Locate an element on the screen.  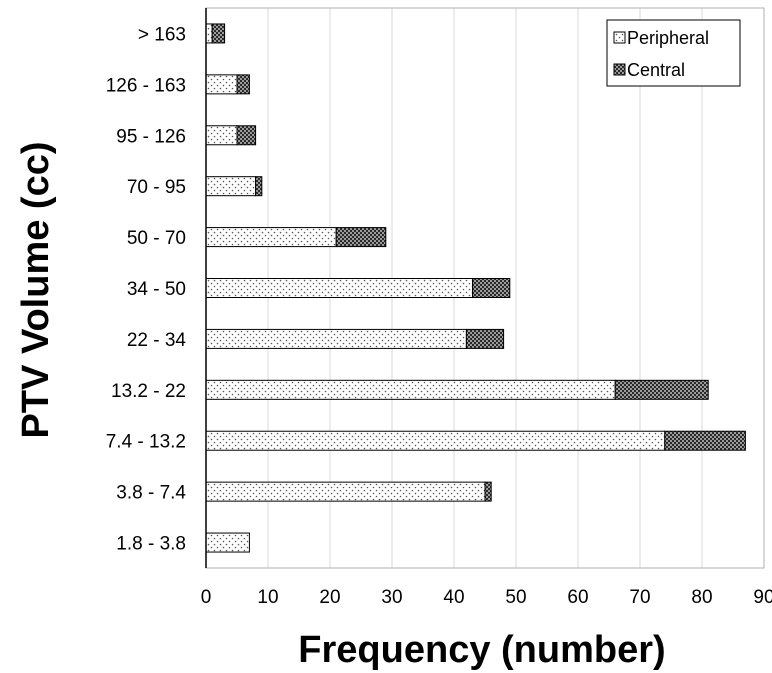
y-tick-label: 1.8 - 3.8 is located at coordinates (151, 544).